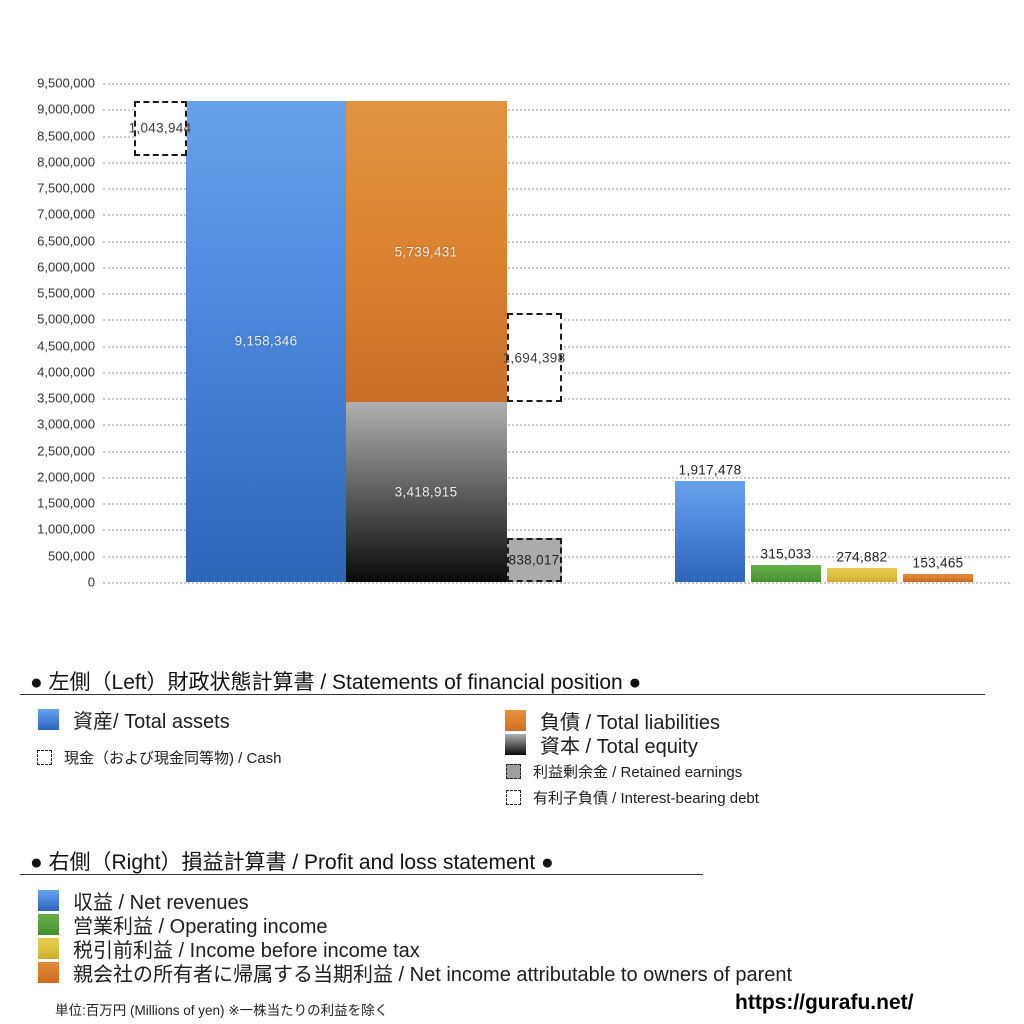 The height and width of the screenshot is (1024, 1024). What do you see at coordinates (200, 927) in the screenshot?
I see `legend-label: 営業利益 / Operating income` at bounding box center [200, 927].